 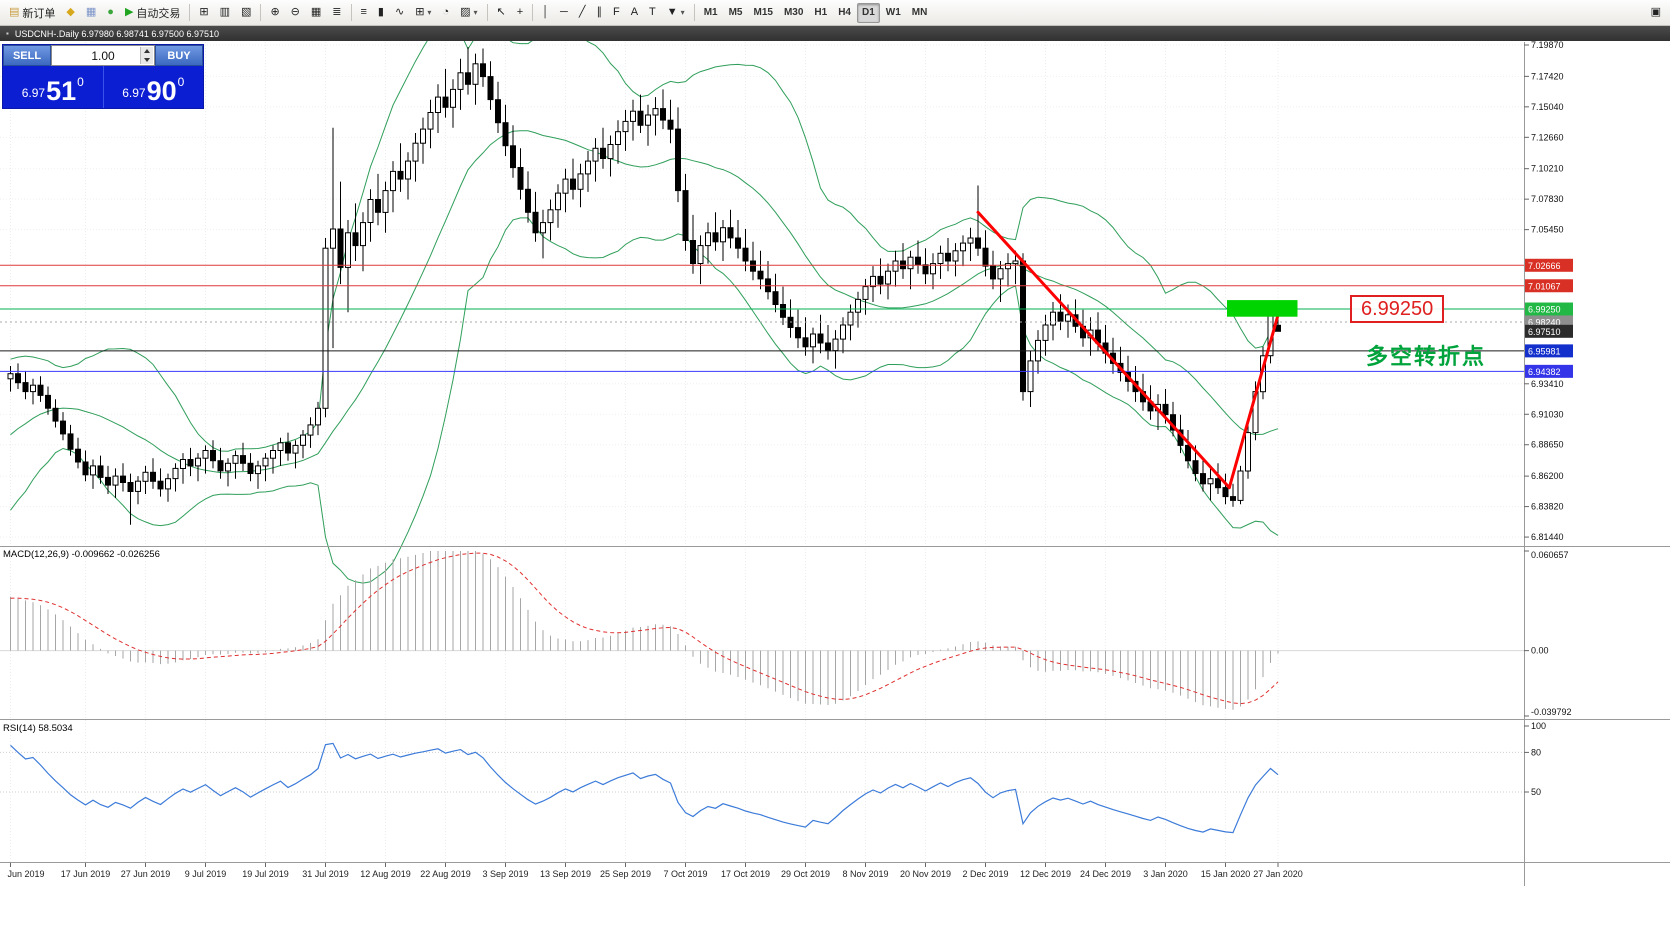 I want to click on resistance-line-2-badge, so click(x=1549, y=286).